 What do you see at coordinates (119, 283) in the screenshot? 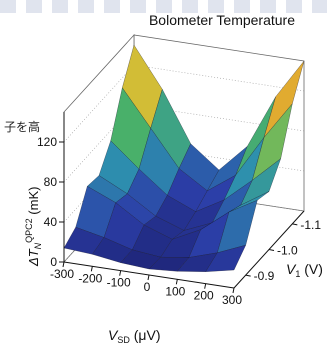
I see `x-tick-label: -100` at bounding box center [119, 283].